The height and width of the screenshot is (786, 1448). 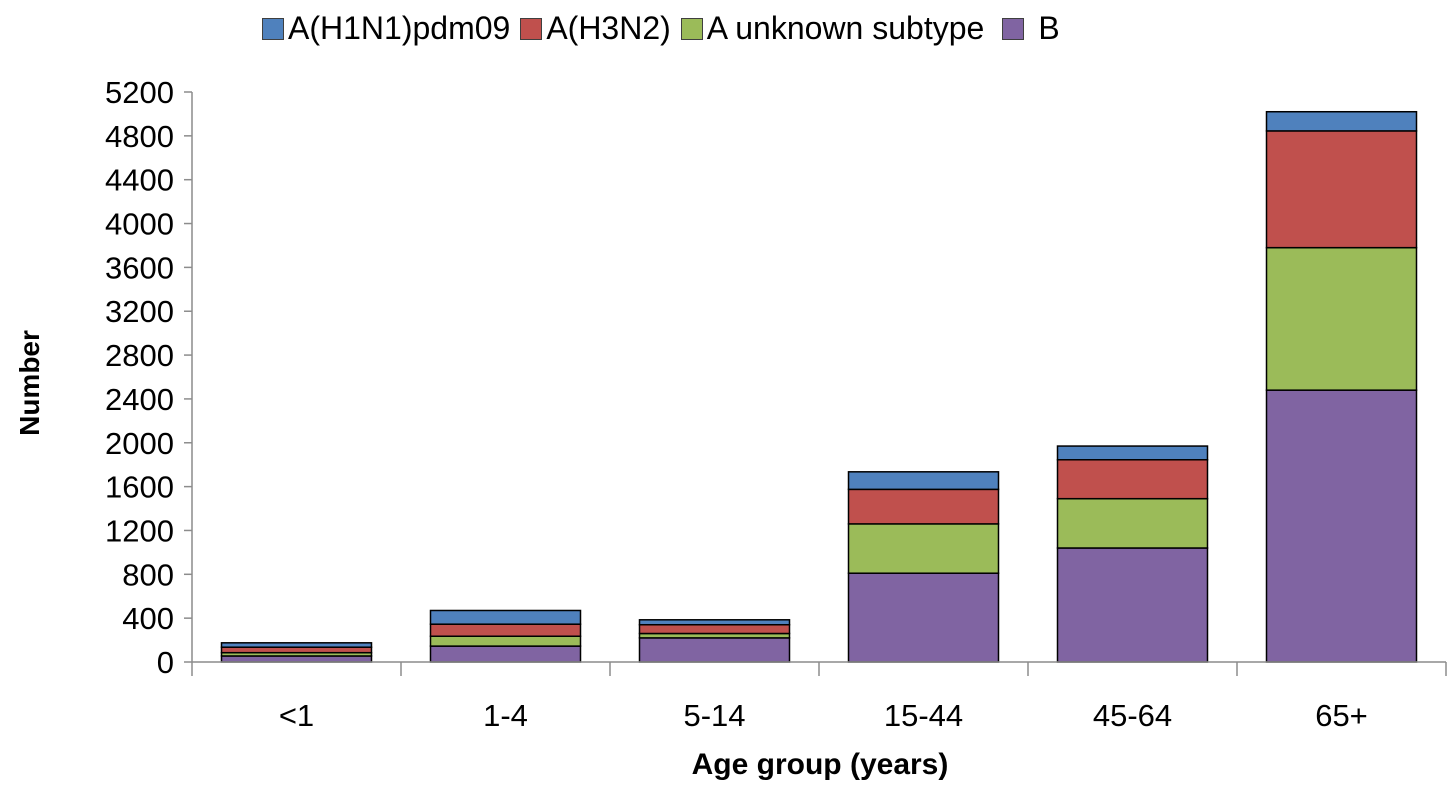 What do you see at coordinates (505, 630) in the screenshot?
I see `bar-a-h3n2--1` at bounding box center [505, 630].